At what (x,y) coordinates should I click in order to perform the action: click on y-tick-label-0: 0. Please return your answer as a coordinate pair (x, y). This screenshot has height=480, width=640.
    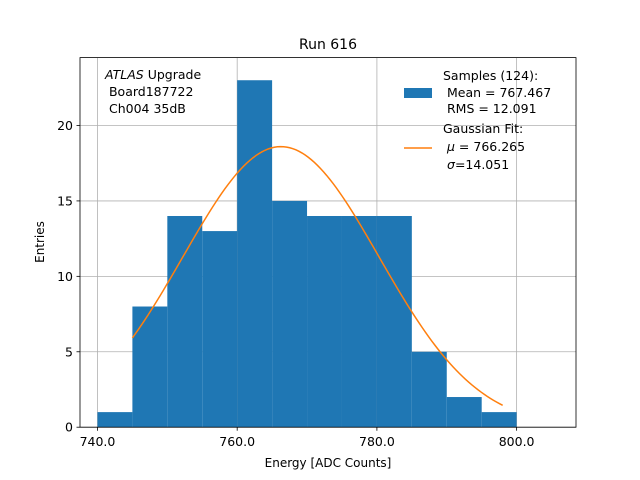
    Looking at the image, I should click on (69, 427).